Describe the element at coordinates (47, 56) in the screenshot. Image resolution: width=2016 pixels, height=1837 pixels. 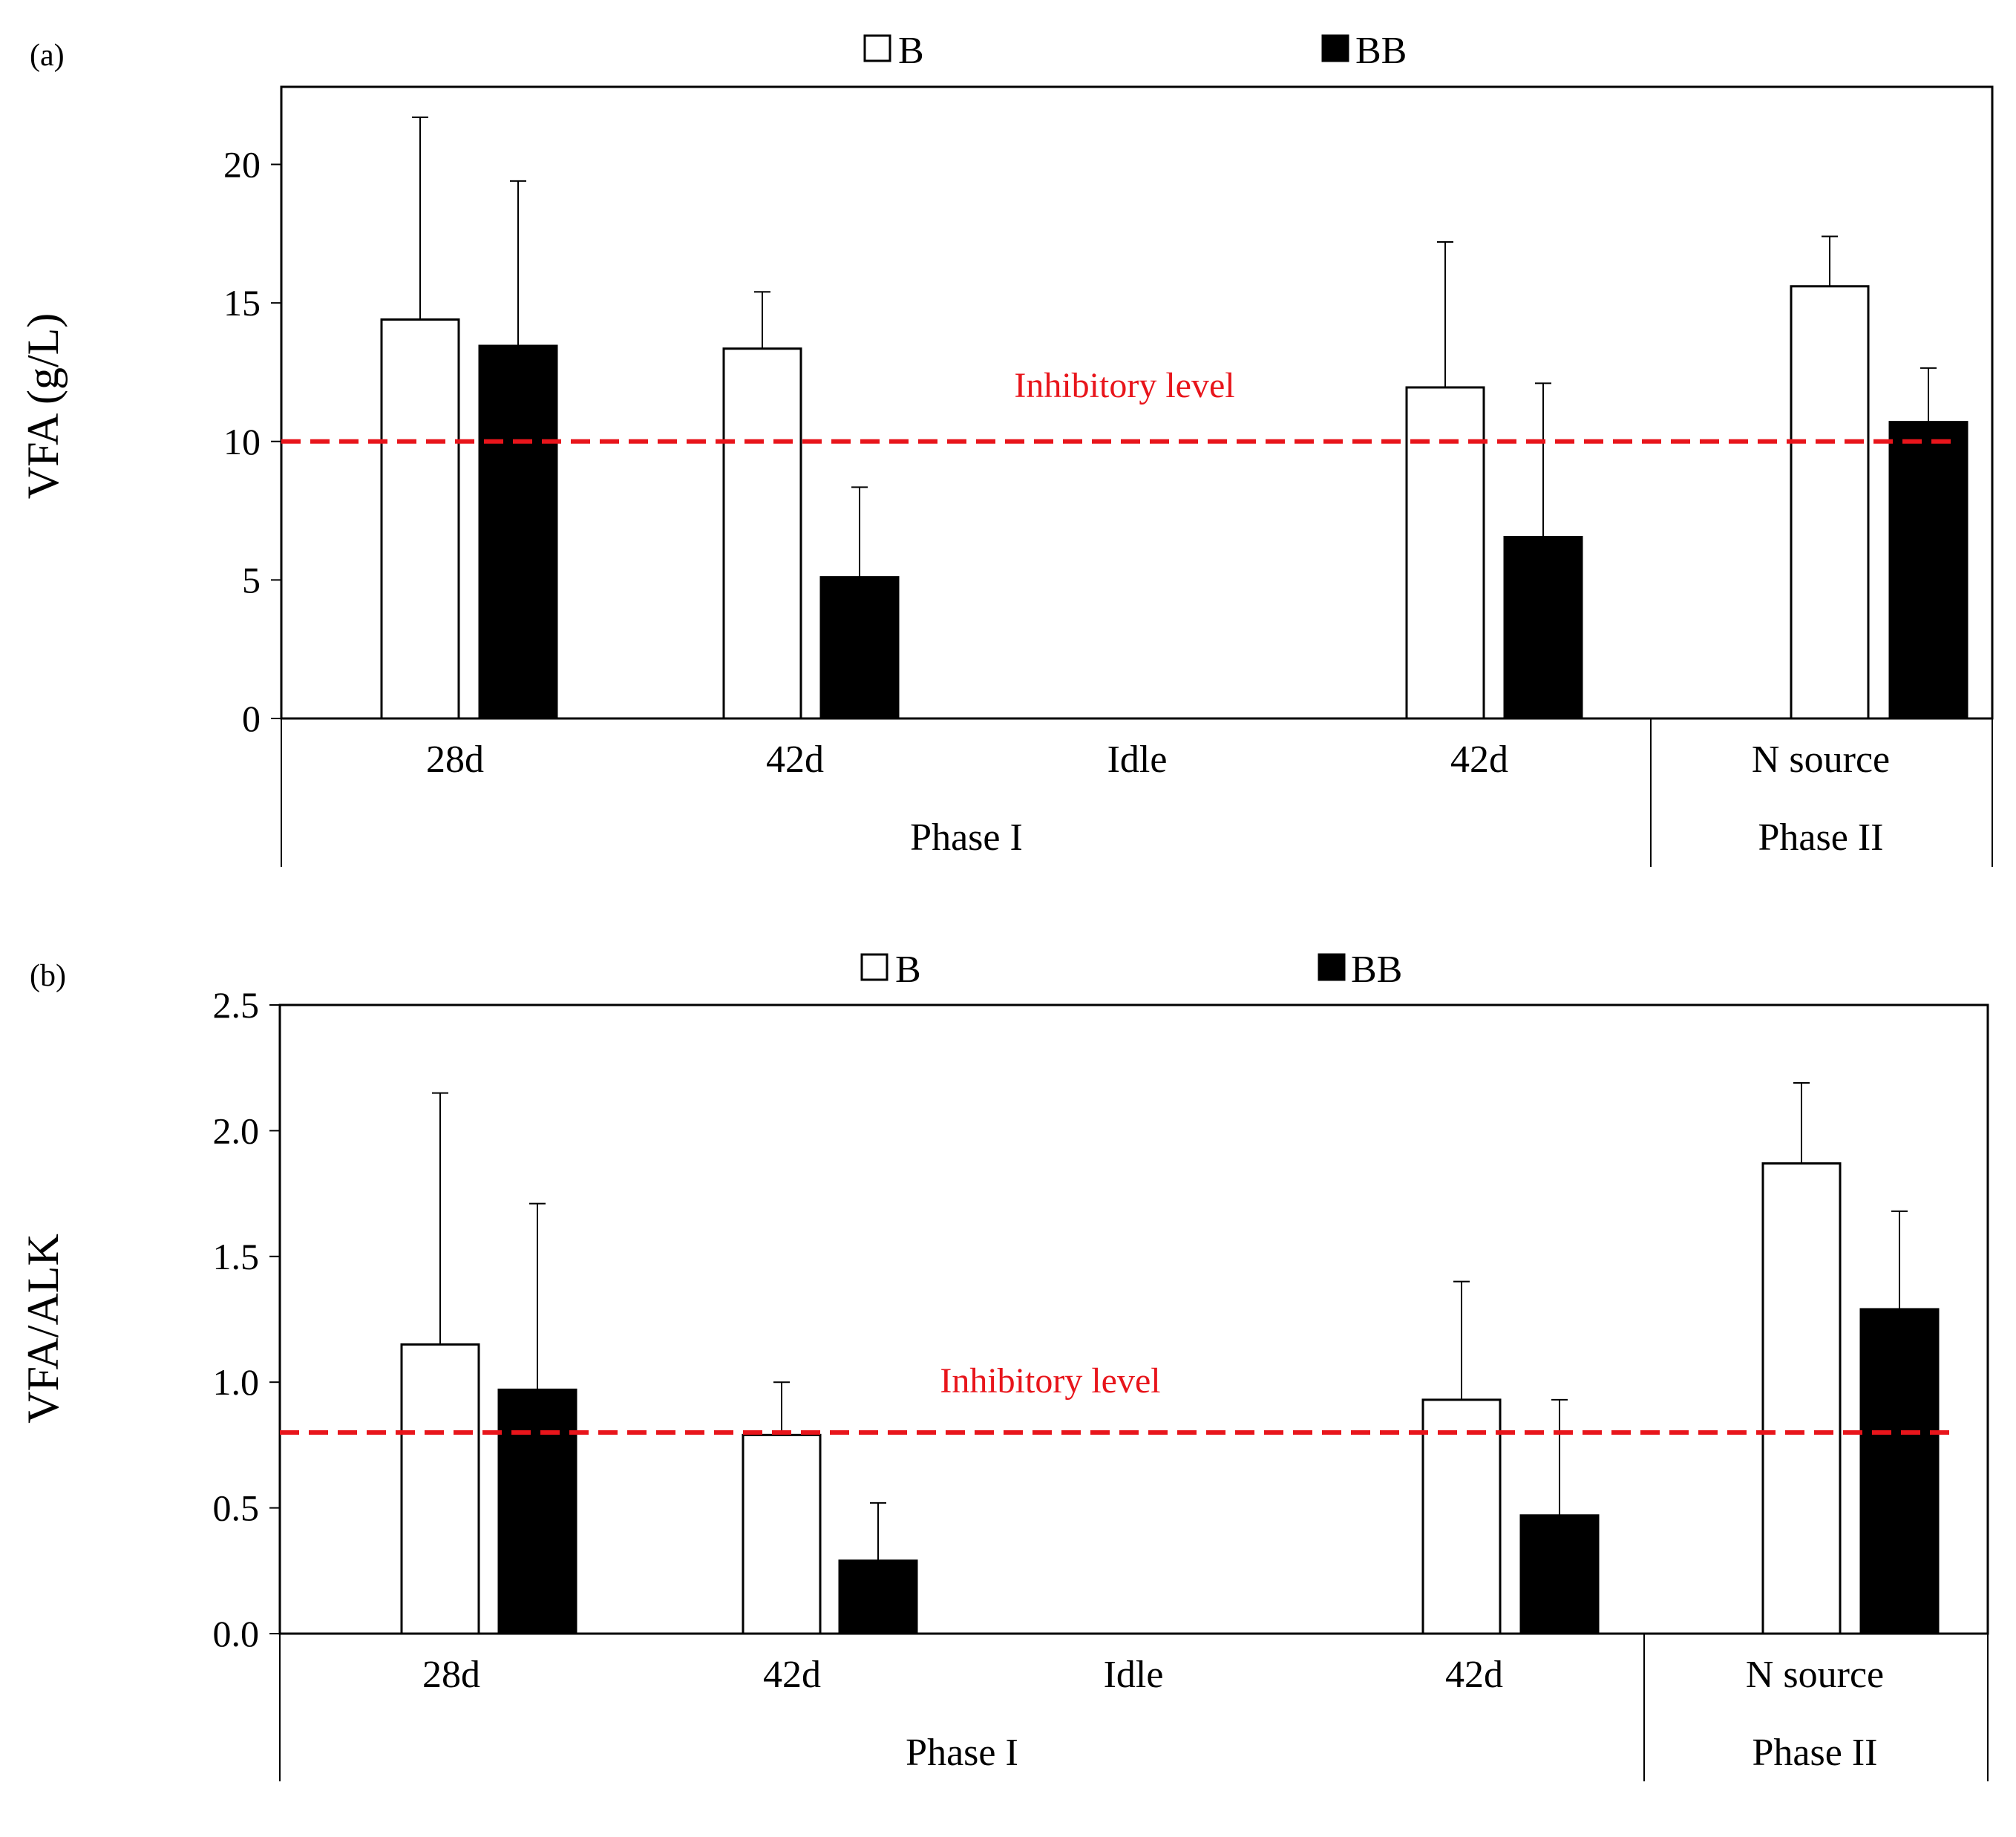
I see `panel-label: (a)` at that location.